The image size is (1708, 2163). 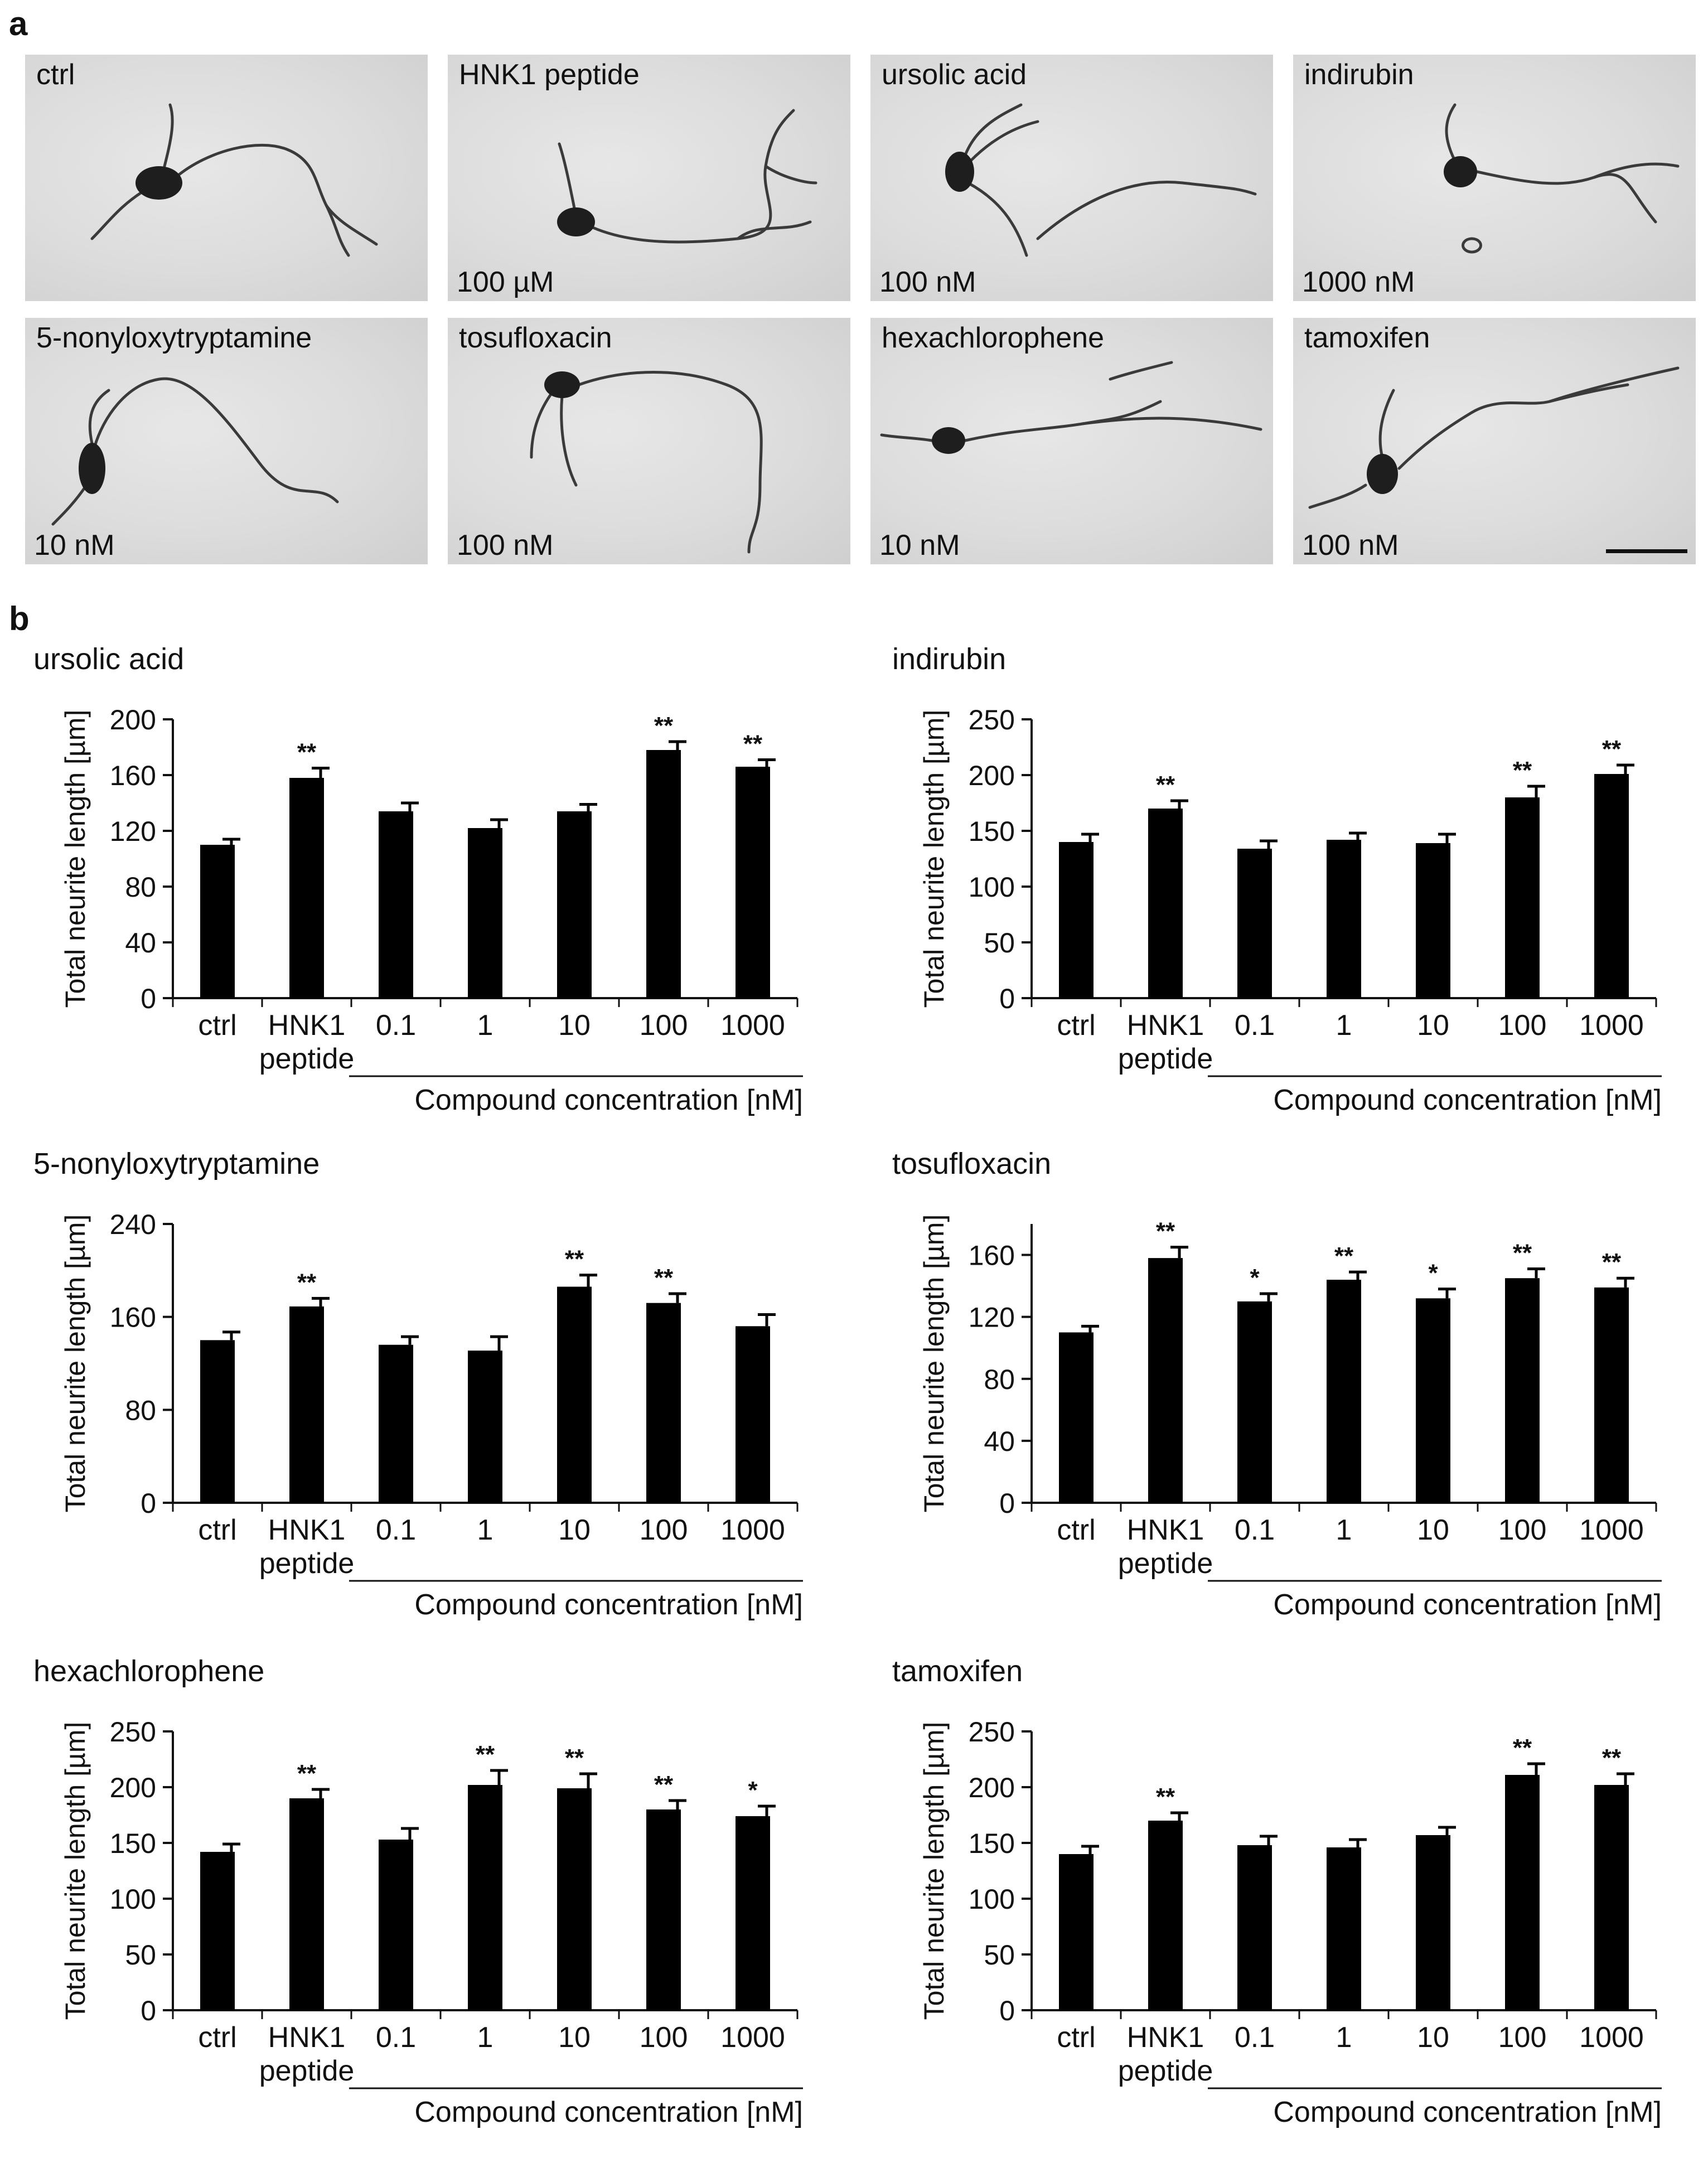 What do you see at coordinates (535, 338) in the screenshot?
I see `micrograph-label: tosufloxacin` at bounding box center [535, 338].